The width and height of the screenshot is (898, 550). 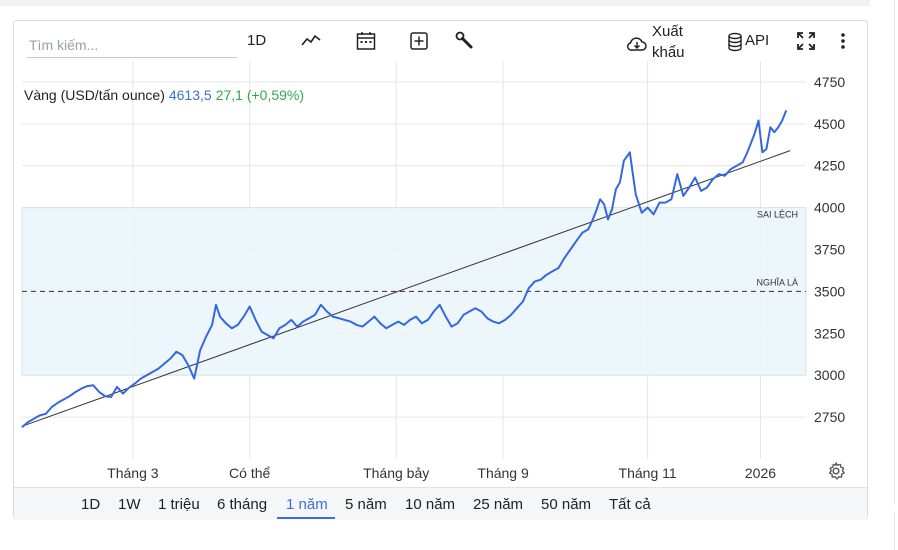 I want to click on range-1w: 1W, so click(x=129, y=504).